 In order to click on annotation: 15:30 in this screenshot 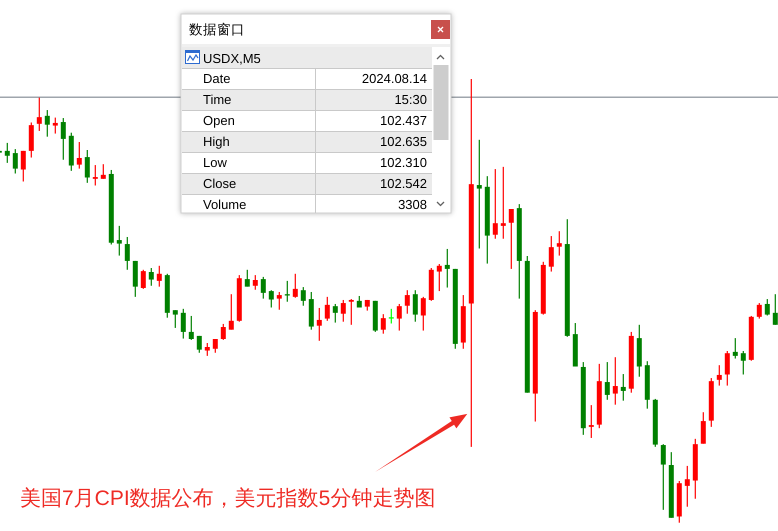, I will do `click(410, 99)`.